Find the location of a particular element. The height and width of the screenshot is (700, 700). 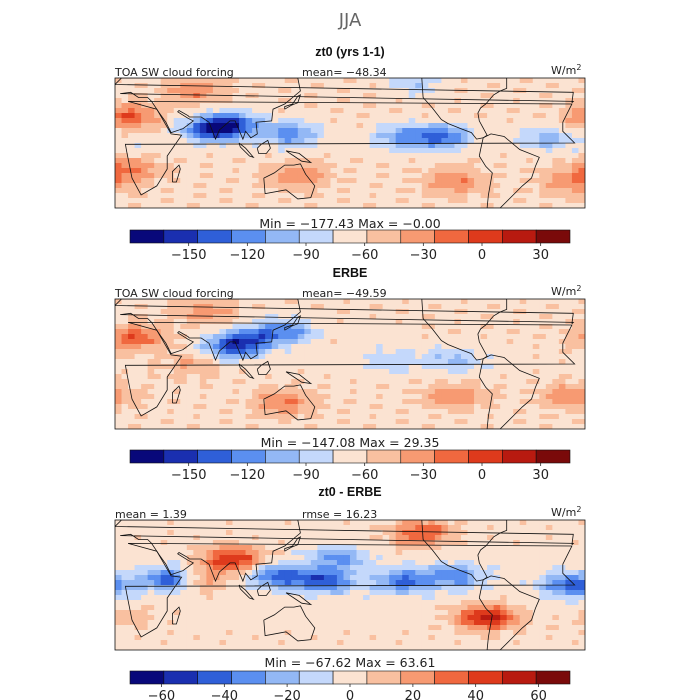

colorbar-swatch is located at coordinates (248, 236).